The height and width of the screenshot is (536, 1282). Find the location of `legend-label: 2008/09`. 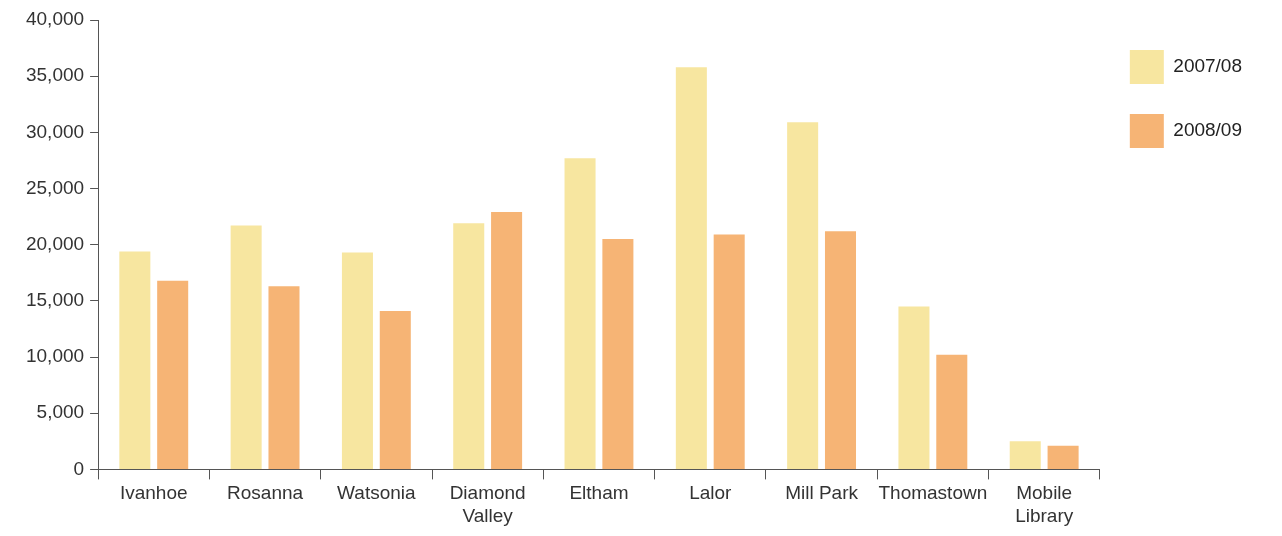

legend-label: 2008/09 is located at coordinates (1208, 130).